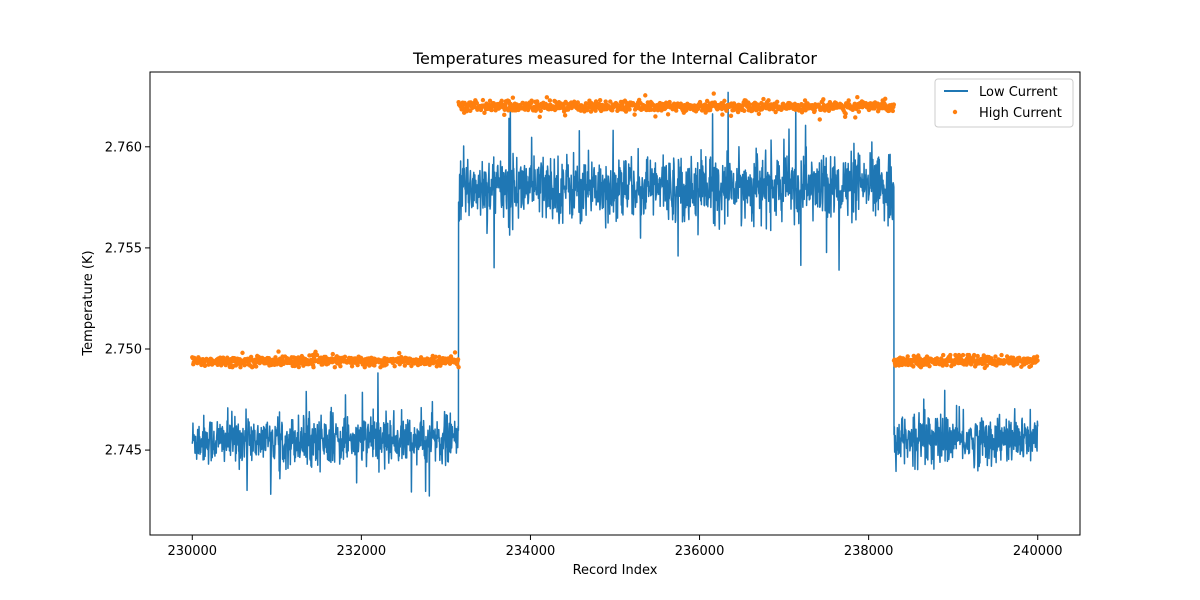 The width and height of the screenshot is (1200, 600). Describe the element at coordinates (192, 551) in the screenshot. I see `x-tick-label: 230000` at that location.